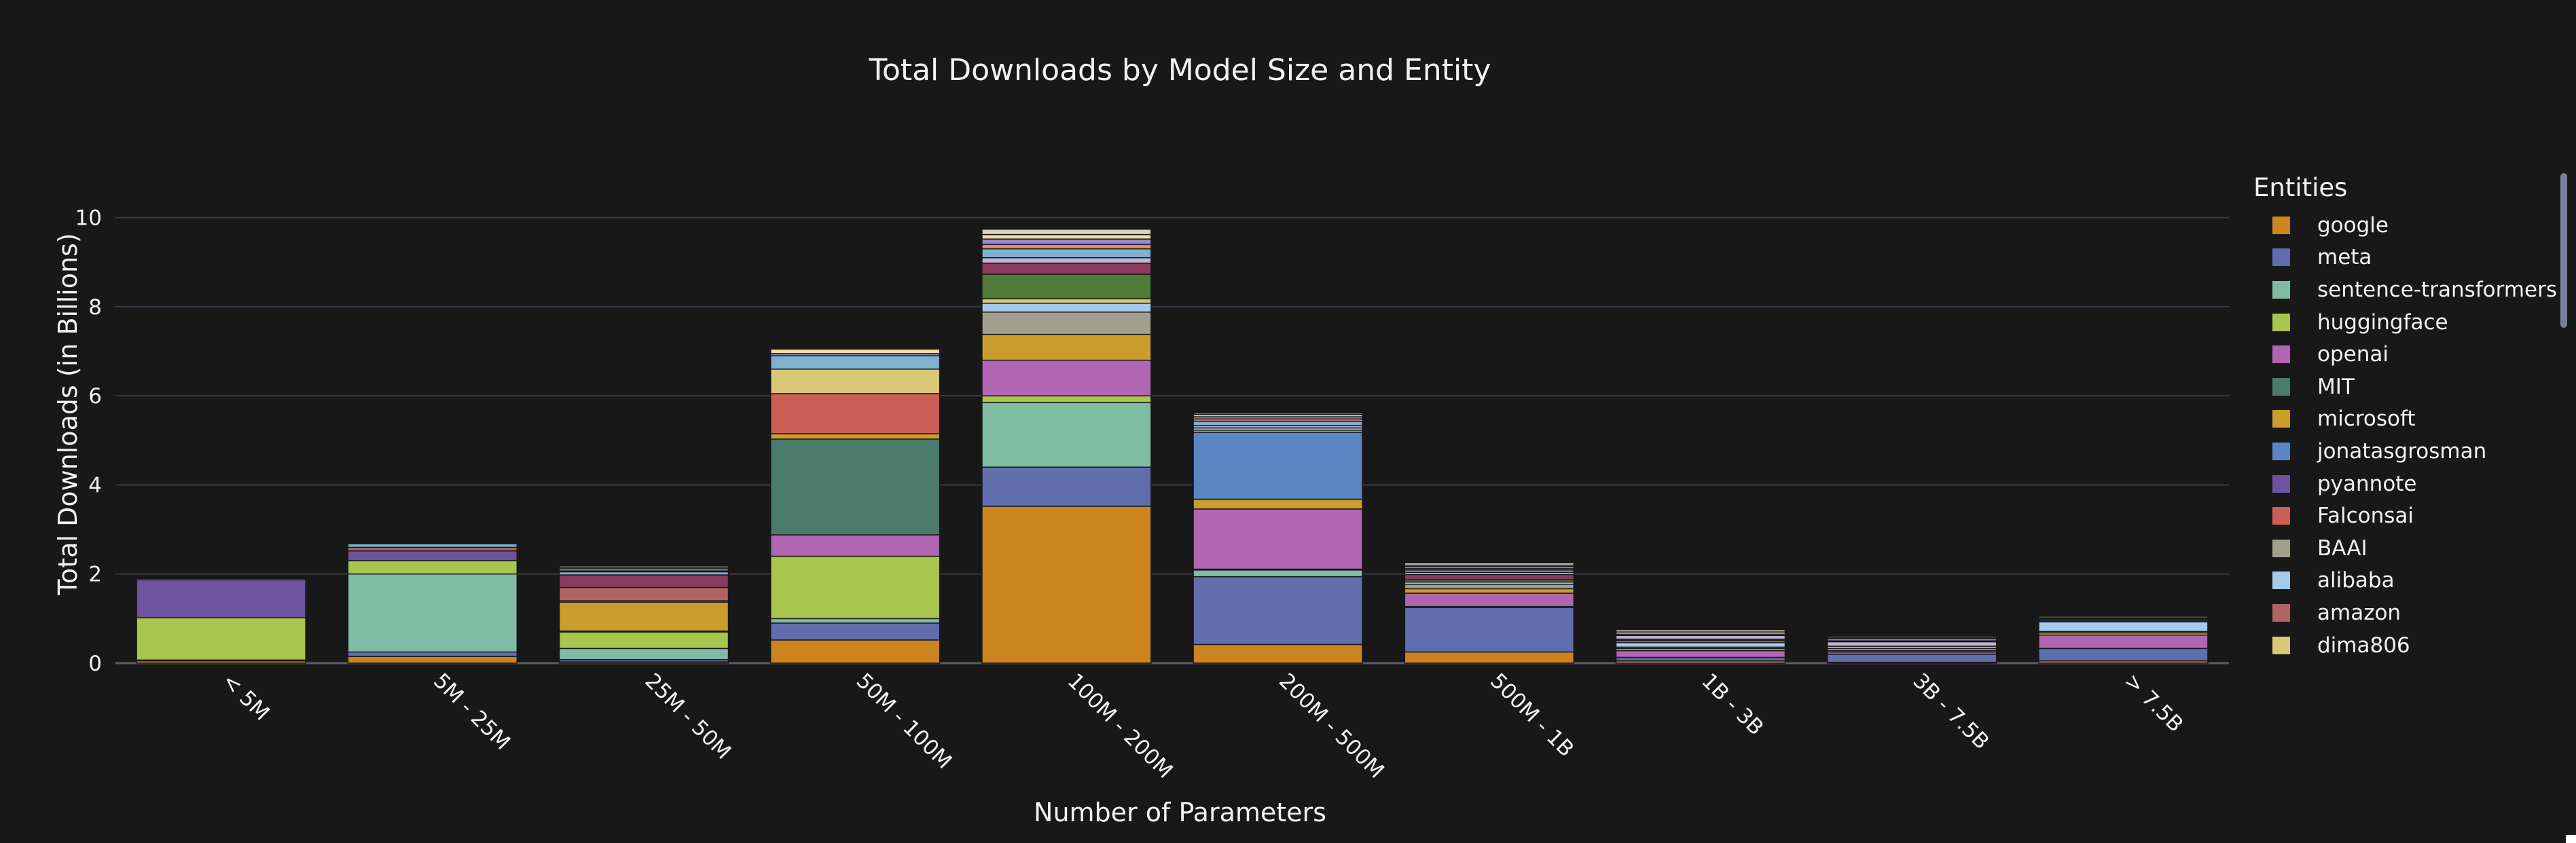 The height and width of the screenshot is (843, 2576). I want to click on x-tick-label: 100M - 200M, so click(1120, 726).